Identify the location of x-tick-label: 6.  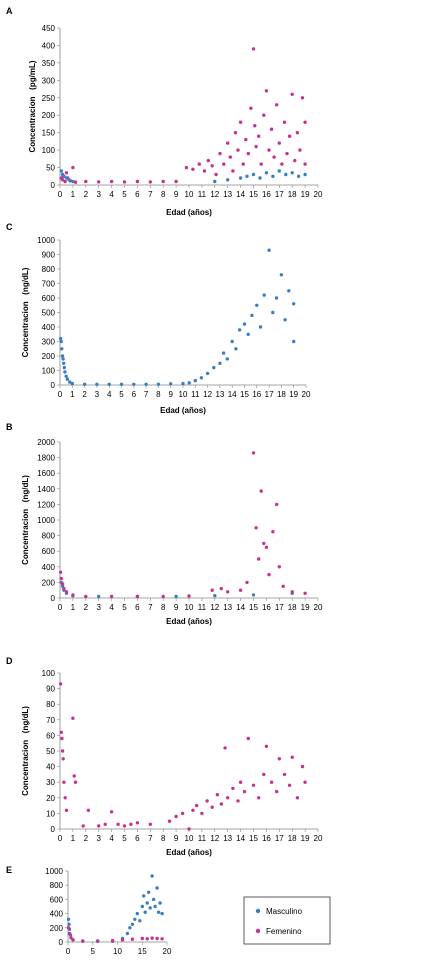
(137, 838).